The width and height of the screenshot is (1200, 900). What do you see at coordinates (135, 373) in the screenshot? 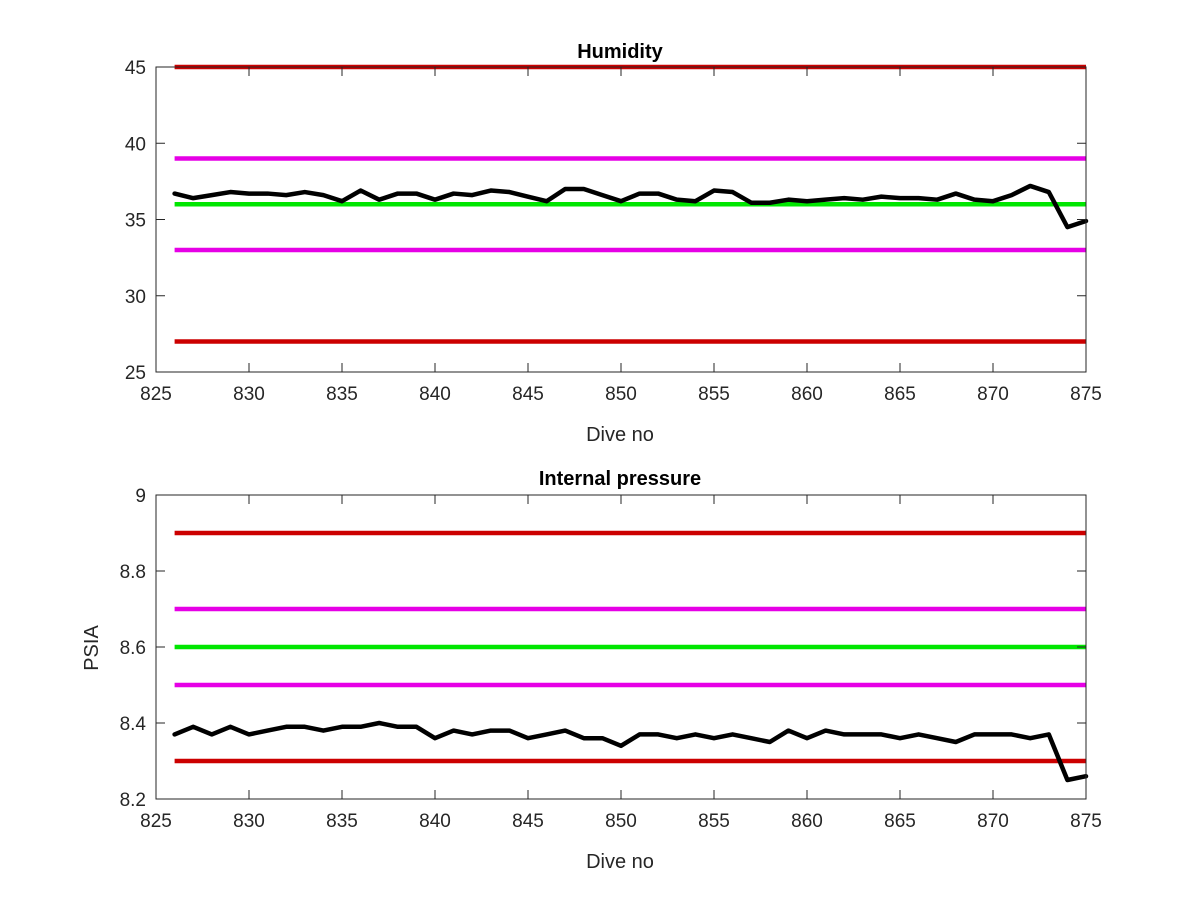
I see `y-tick-label: 25` at bounding box center [135, 373].